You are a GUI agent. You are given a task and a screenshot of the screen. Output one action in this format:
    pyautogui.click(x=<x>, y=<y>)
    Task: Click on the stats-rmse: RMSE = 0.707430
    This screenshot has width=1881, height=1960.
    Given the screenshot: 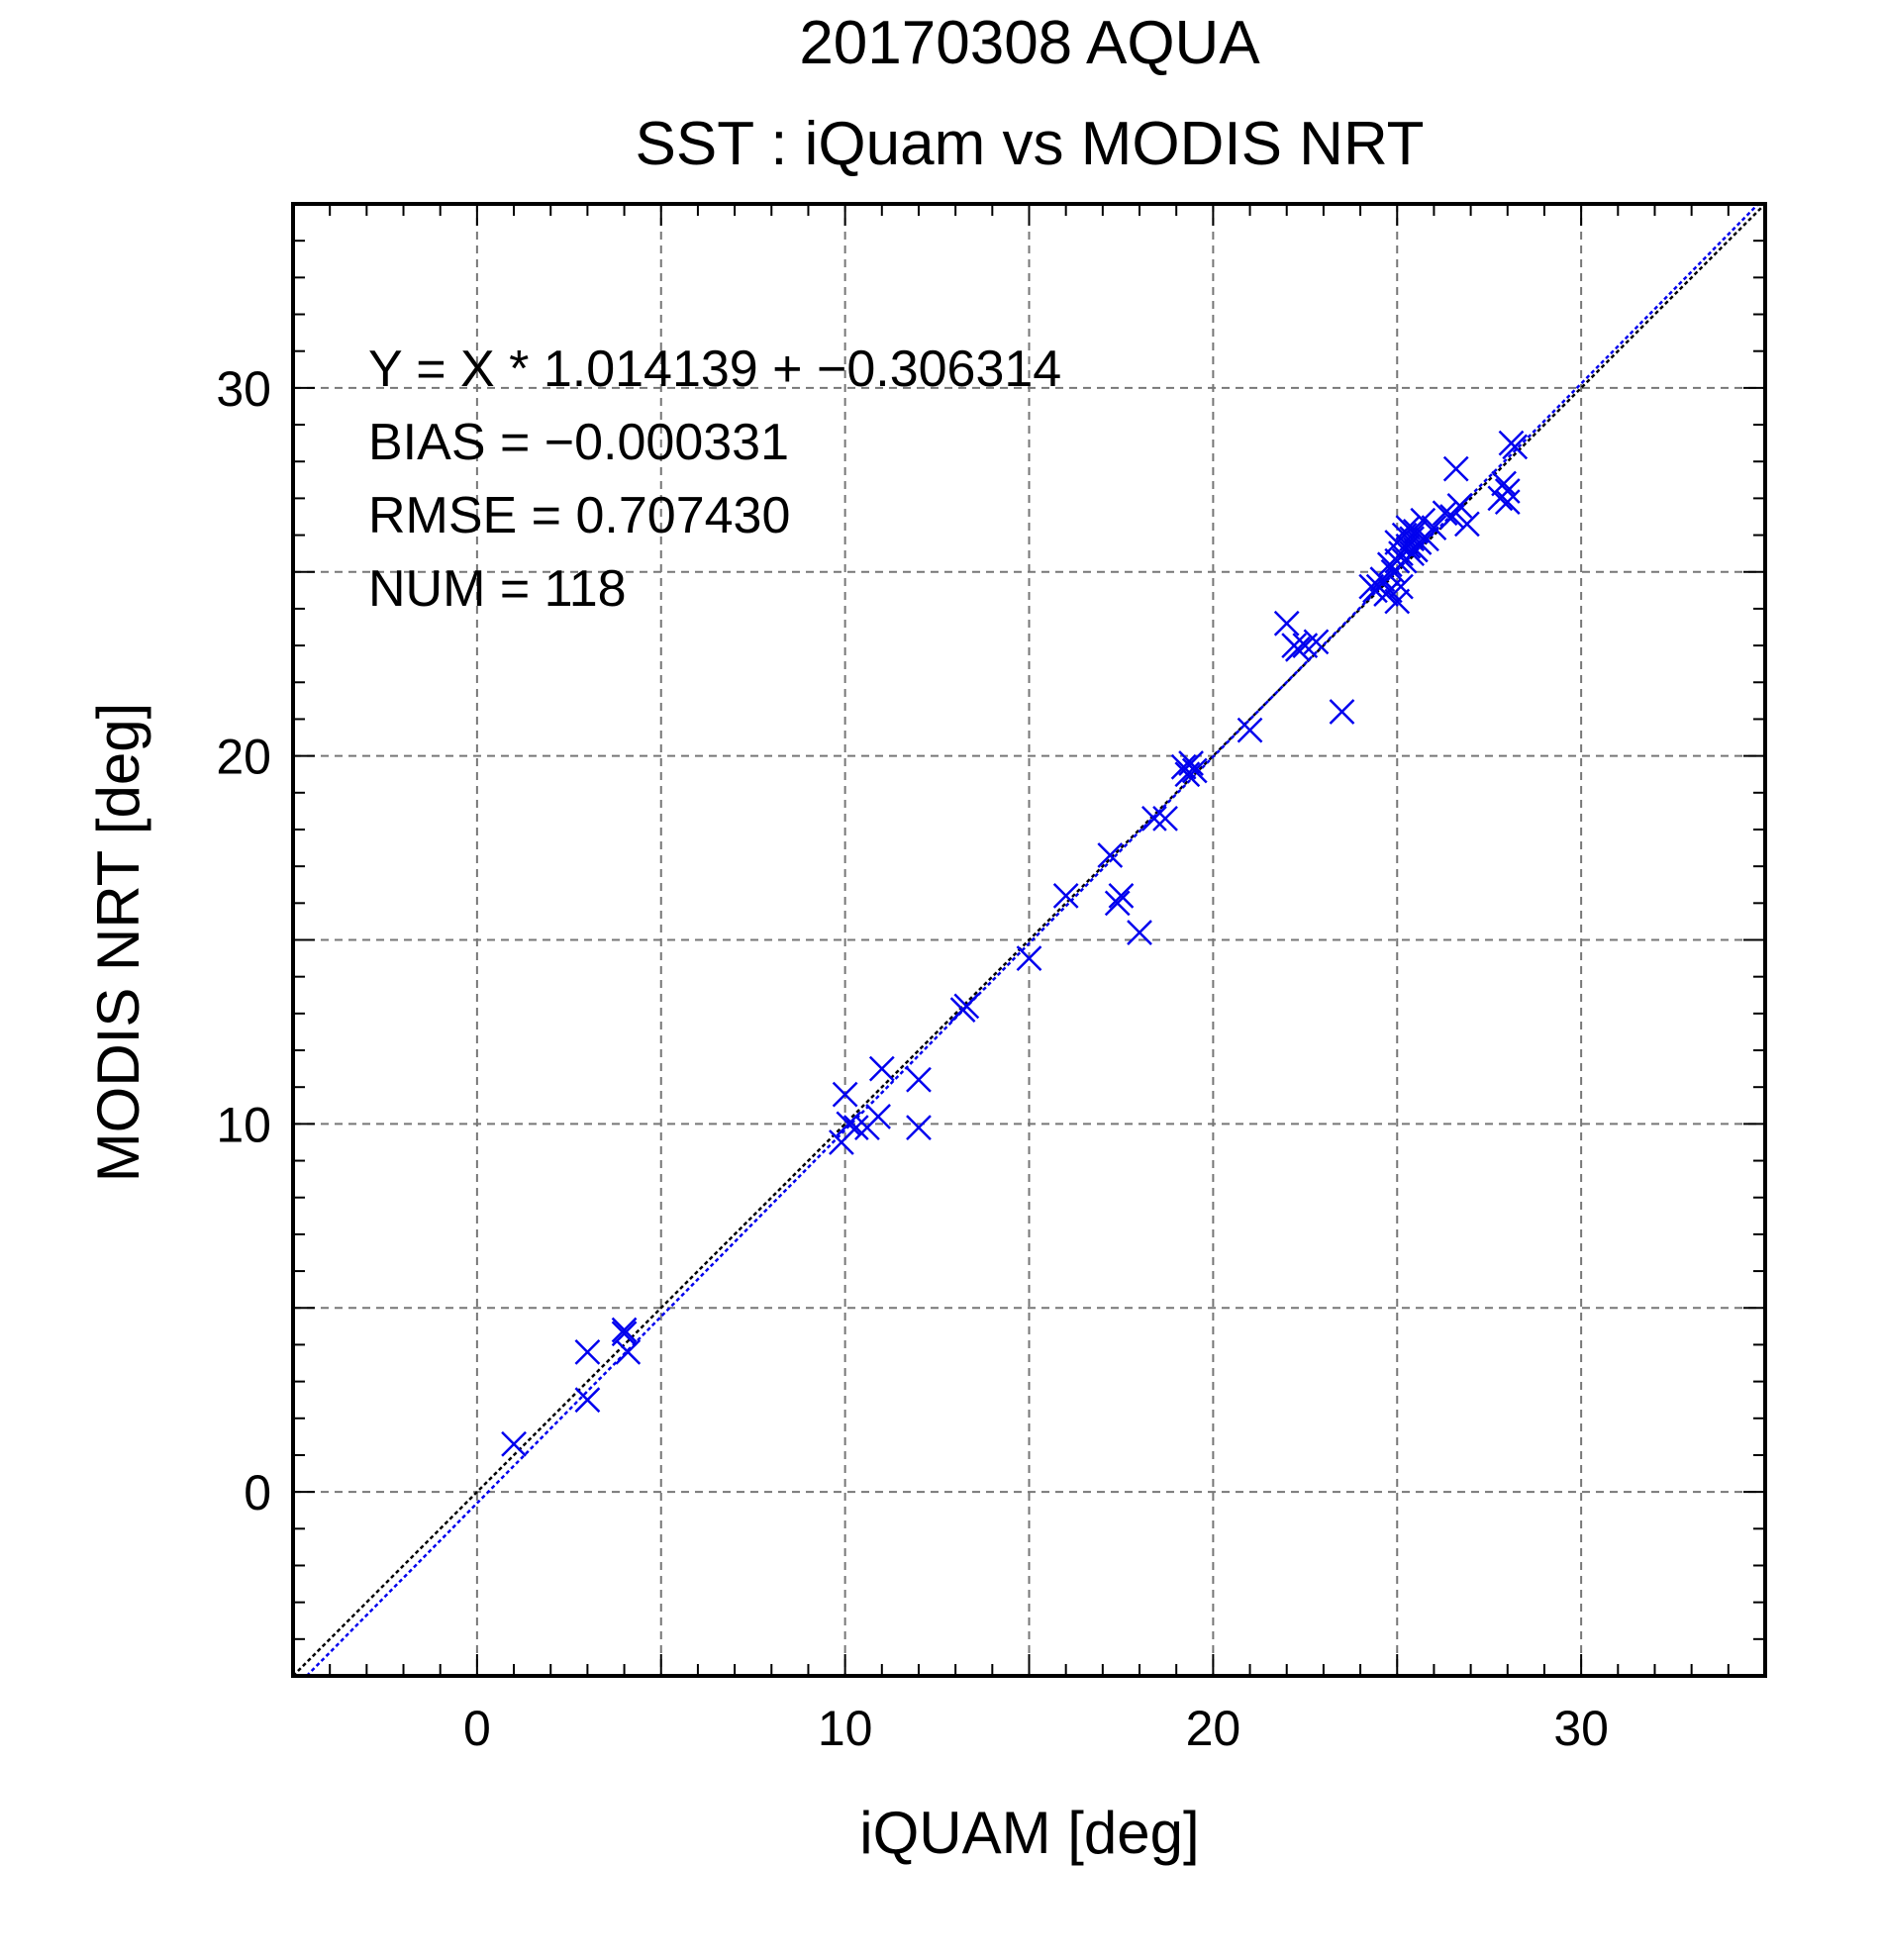 What is the action you would take?
    pyautogui.click(x=579, y=515)
    